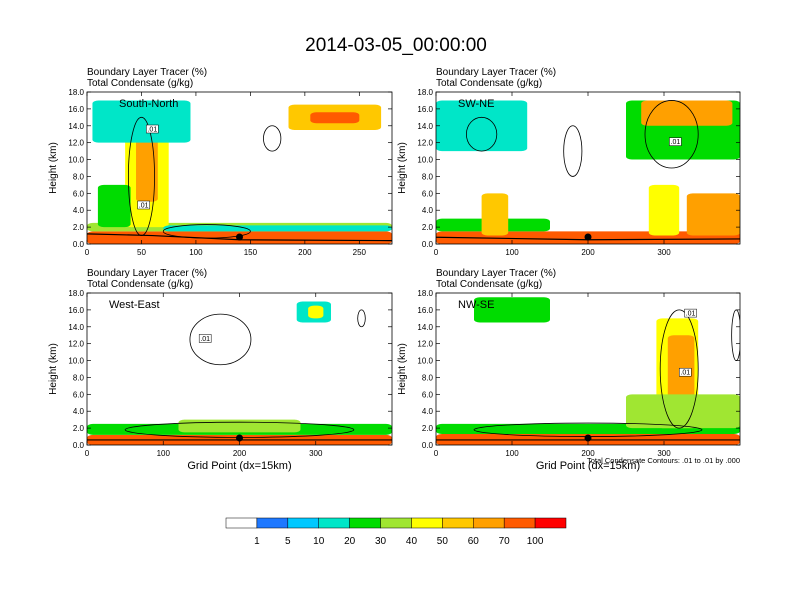 This screenshot has height=612, width=792. Describe the element at coordinates (319, 541) in the screenshot. I see `colorbar-tick-label: 10` at that location.